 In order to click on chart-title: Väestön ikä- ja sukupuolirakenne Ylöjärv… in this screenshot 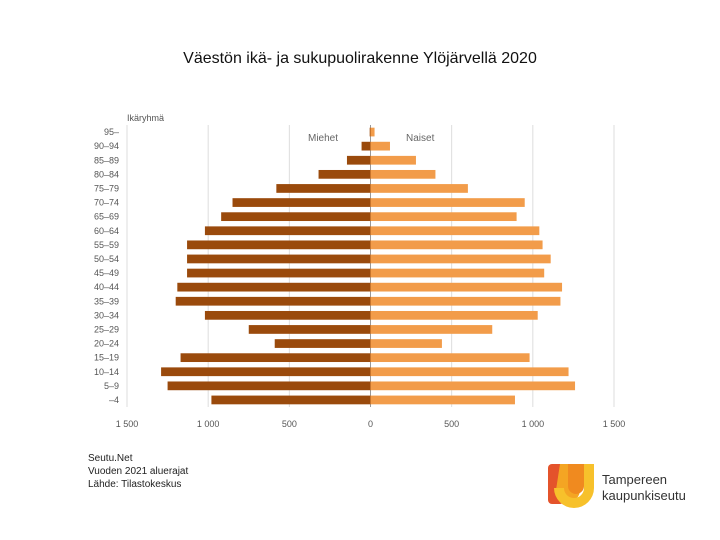, I will do `click(360, 58)`.